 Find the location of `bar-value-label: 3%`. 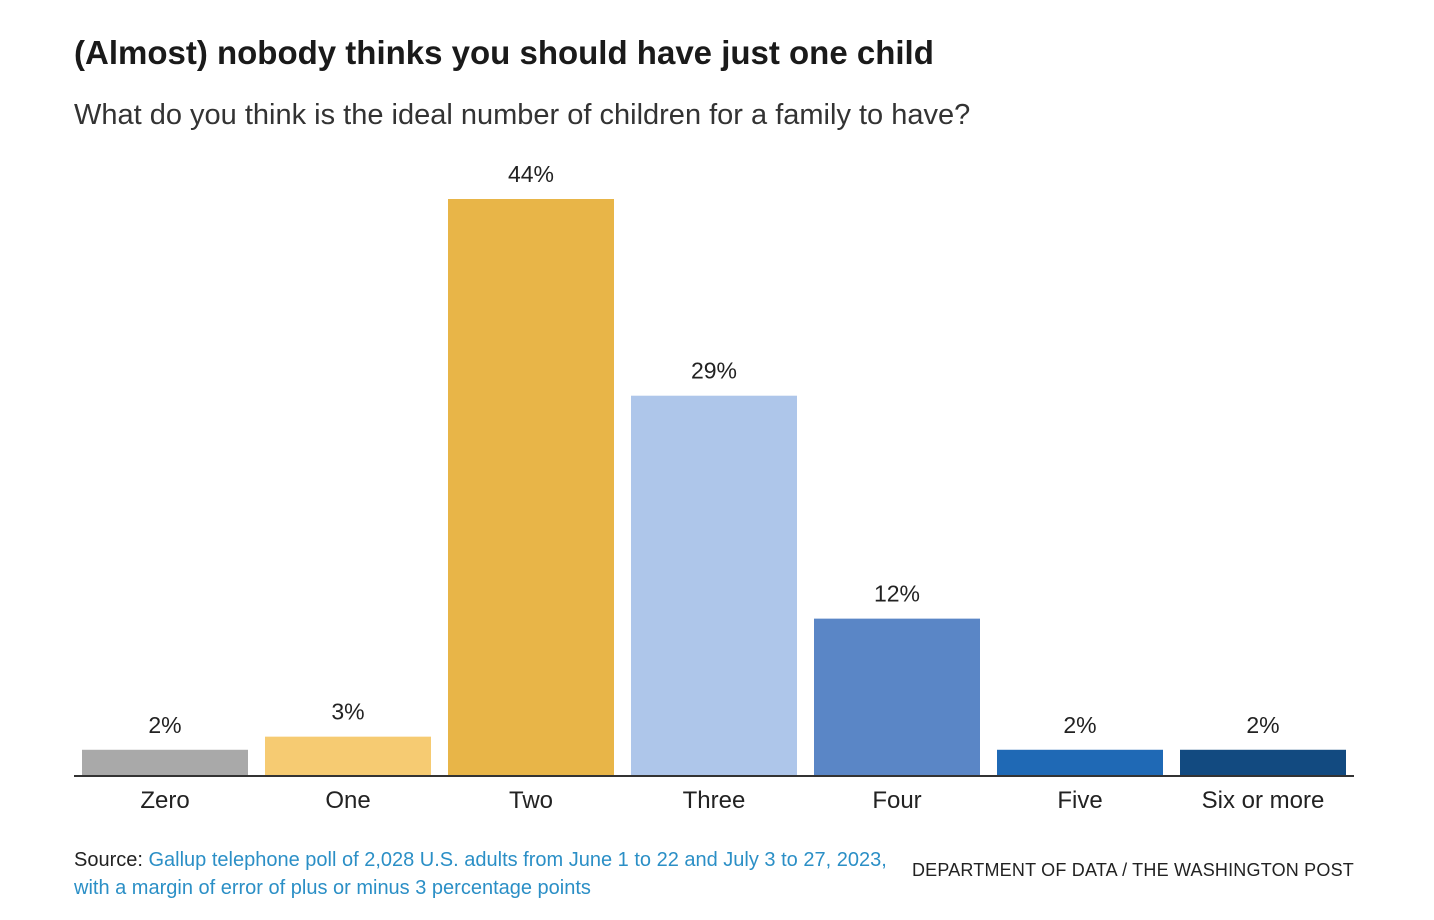

bar-value-label: 3% is located at coordinates (347, 712).